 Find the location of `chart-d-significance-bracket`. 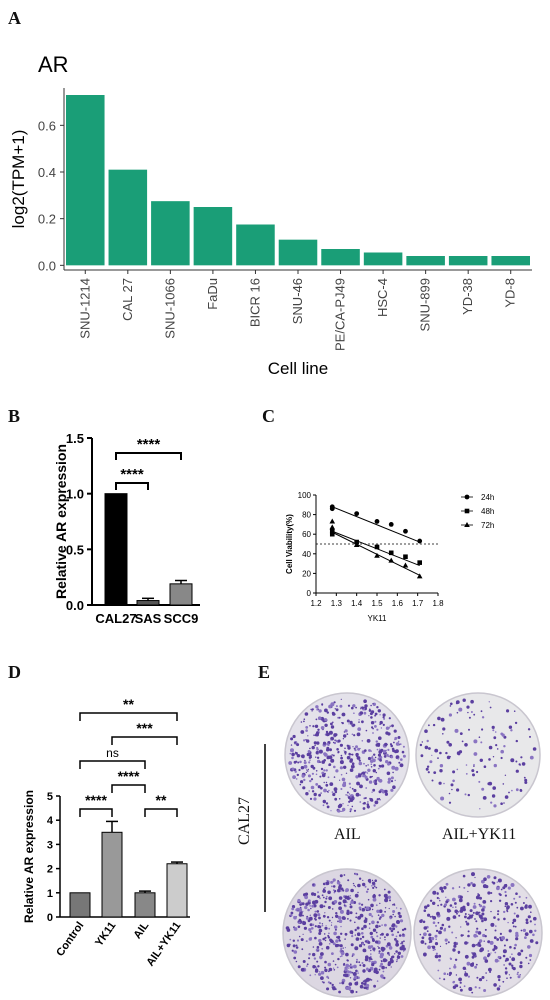

chart-d-significance-bracket is located at coordinates (128, 788).